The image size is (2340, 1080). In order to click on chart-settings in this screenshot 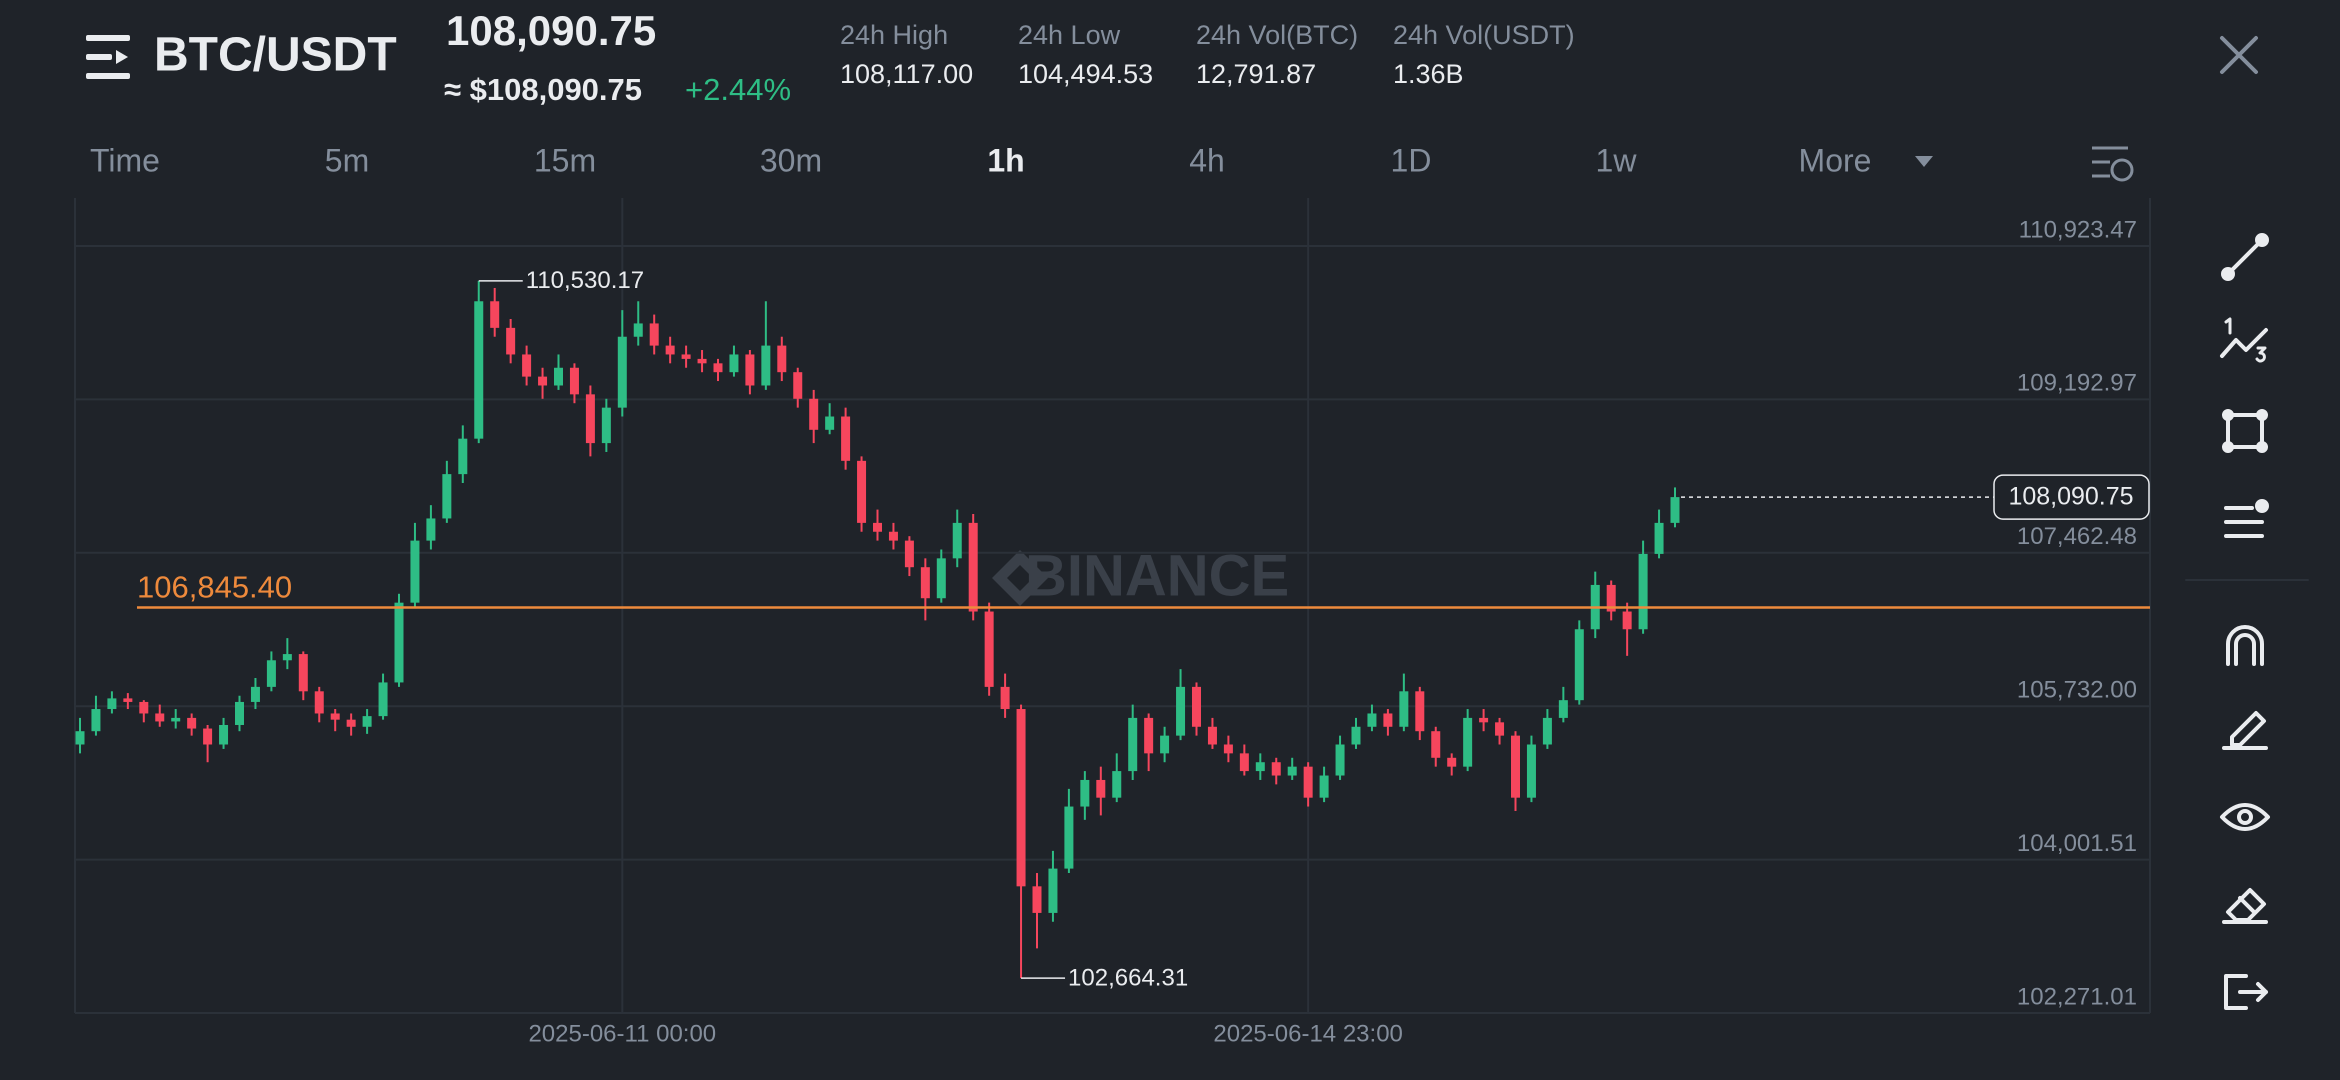, I will do `click(2113, 164)`.